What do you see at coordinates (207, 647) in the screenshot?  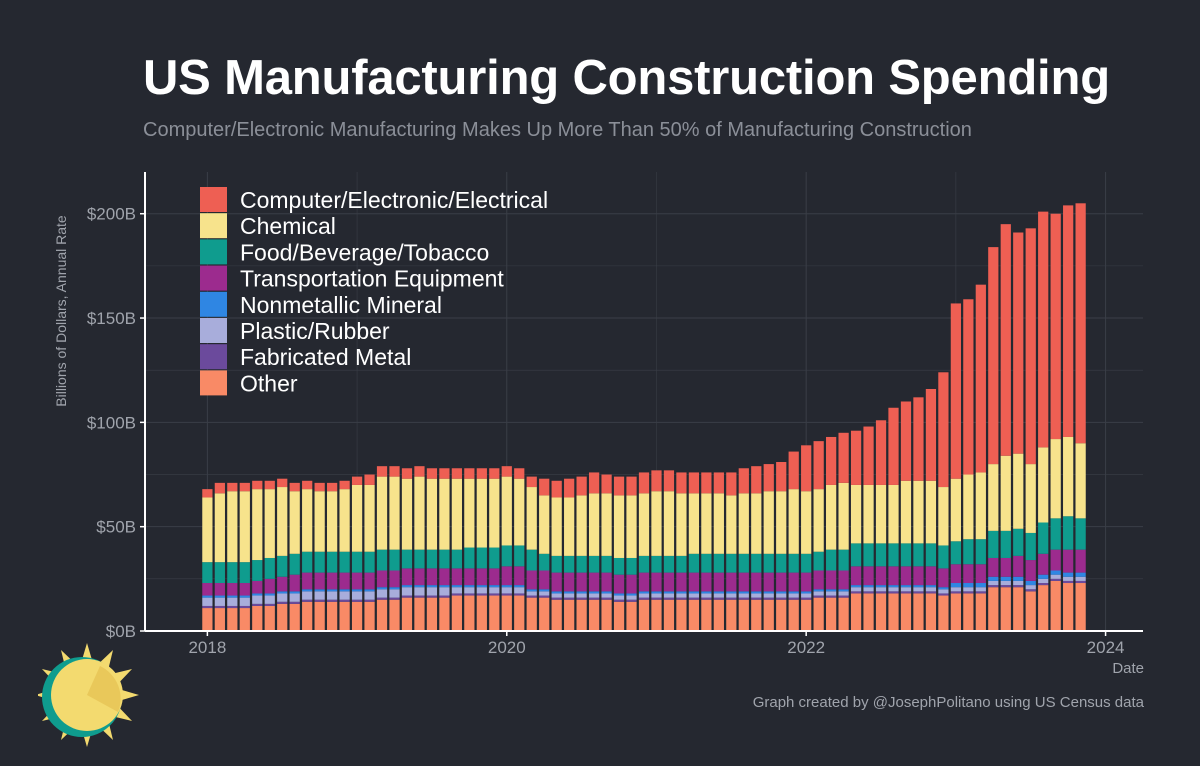 I see `x-tick-label: 2018` at bounding box center [207, 647].